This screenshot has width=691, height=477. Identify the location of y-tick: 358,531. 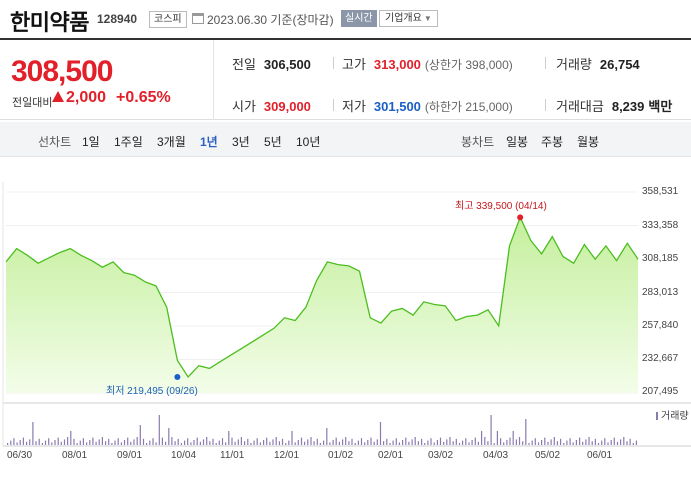
(660, 191).